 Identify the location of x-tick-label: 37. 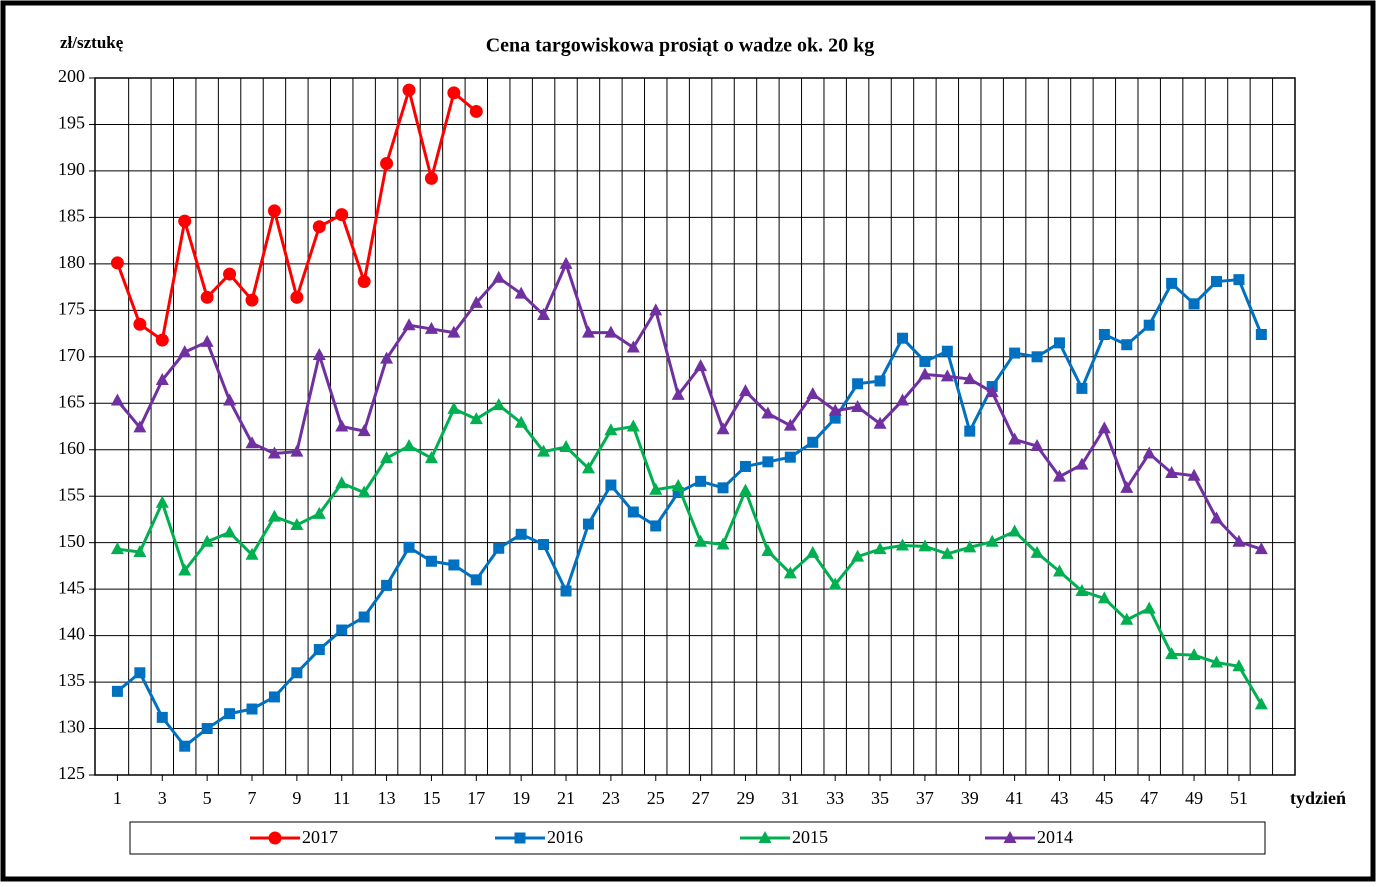
(925, 798).